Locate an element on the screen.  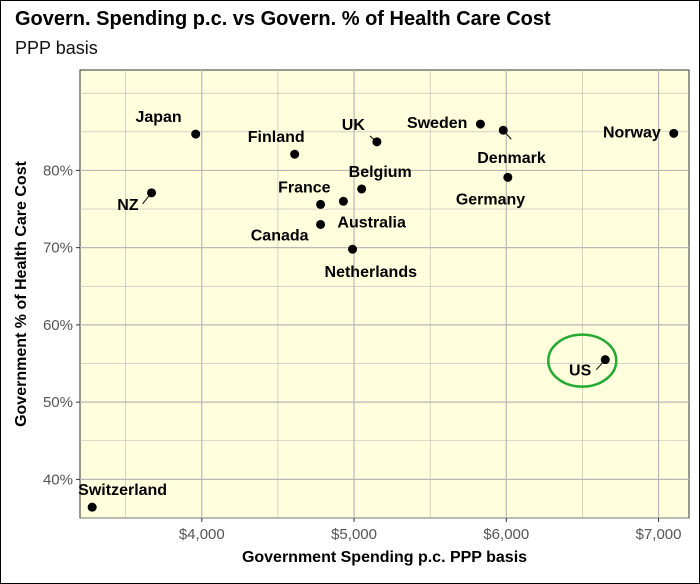
y-axis-title: Government % of Health Care Cost is located at coordinates (21, 293).